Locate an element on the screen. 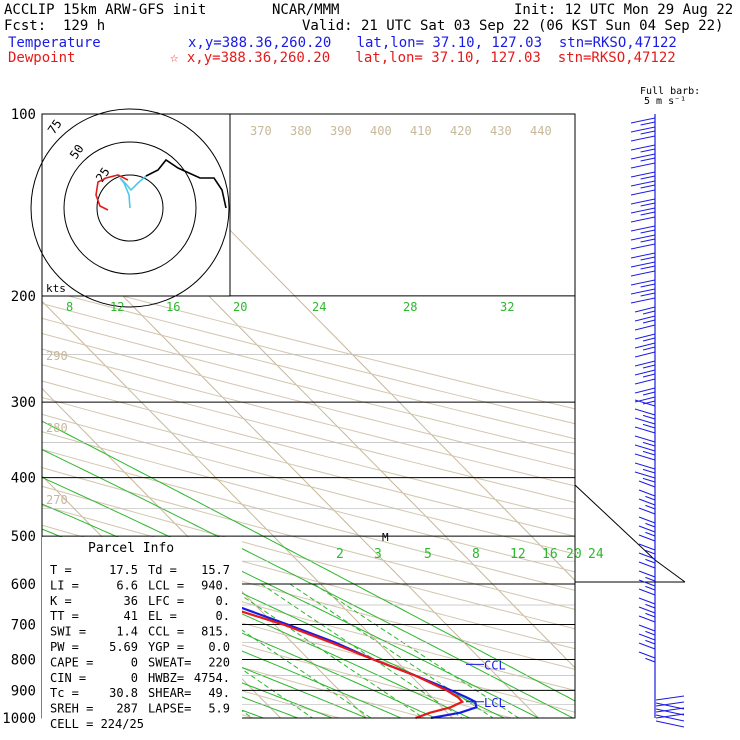  hodograph-trace-upper is located at coordinates (186, 183).